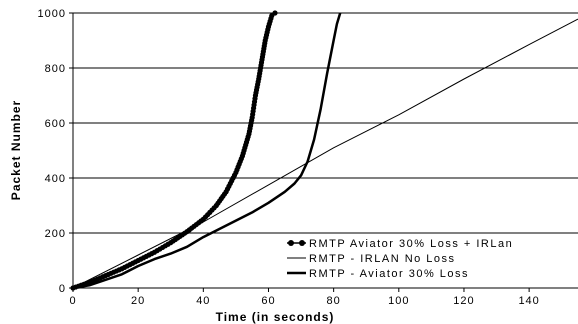 This screenshot has width=578, height=324. Describe the element at coordinates (72, 301) in the screenshot. I see `x-tick-label: 0` at that location.